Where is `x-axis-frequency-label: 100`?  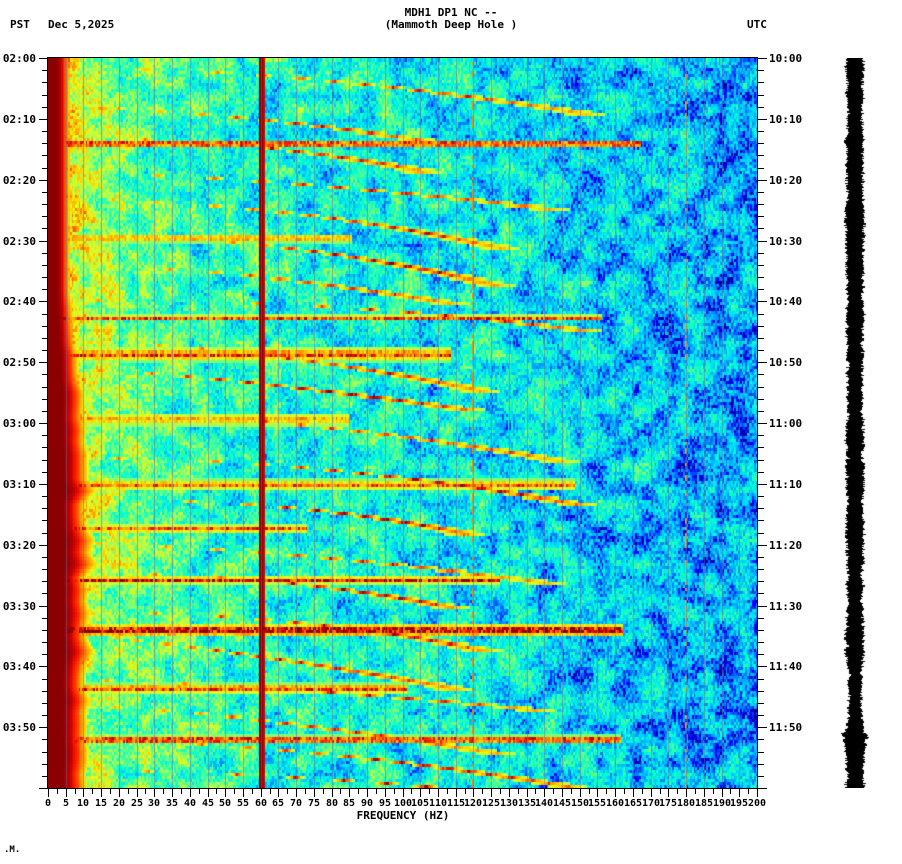 x-axis-frequency-label: 100 is located at coordinates (403, 803).